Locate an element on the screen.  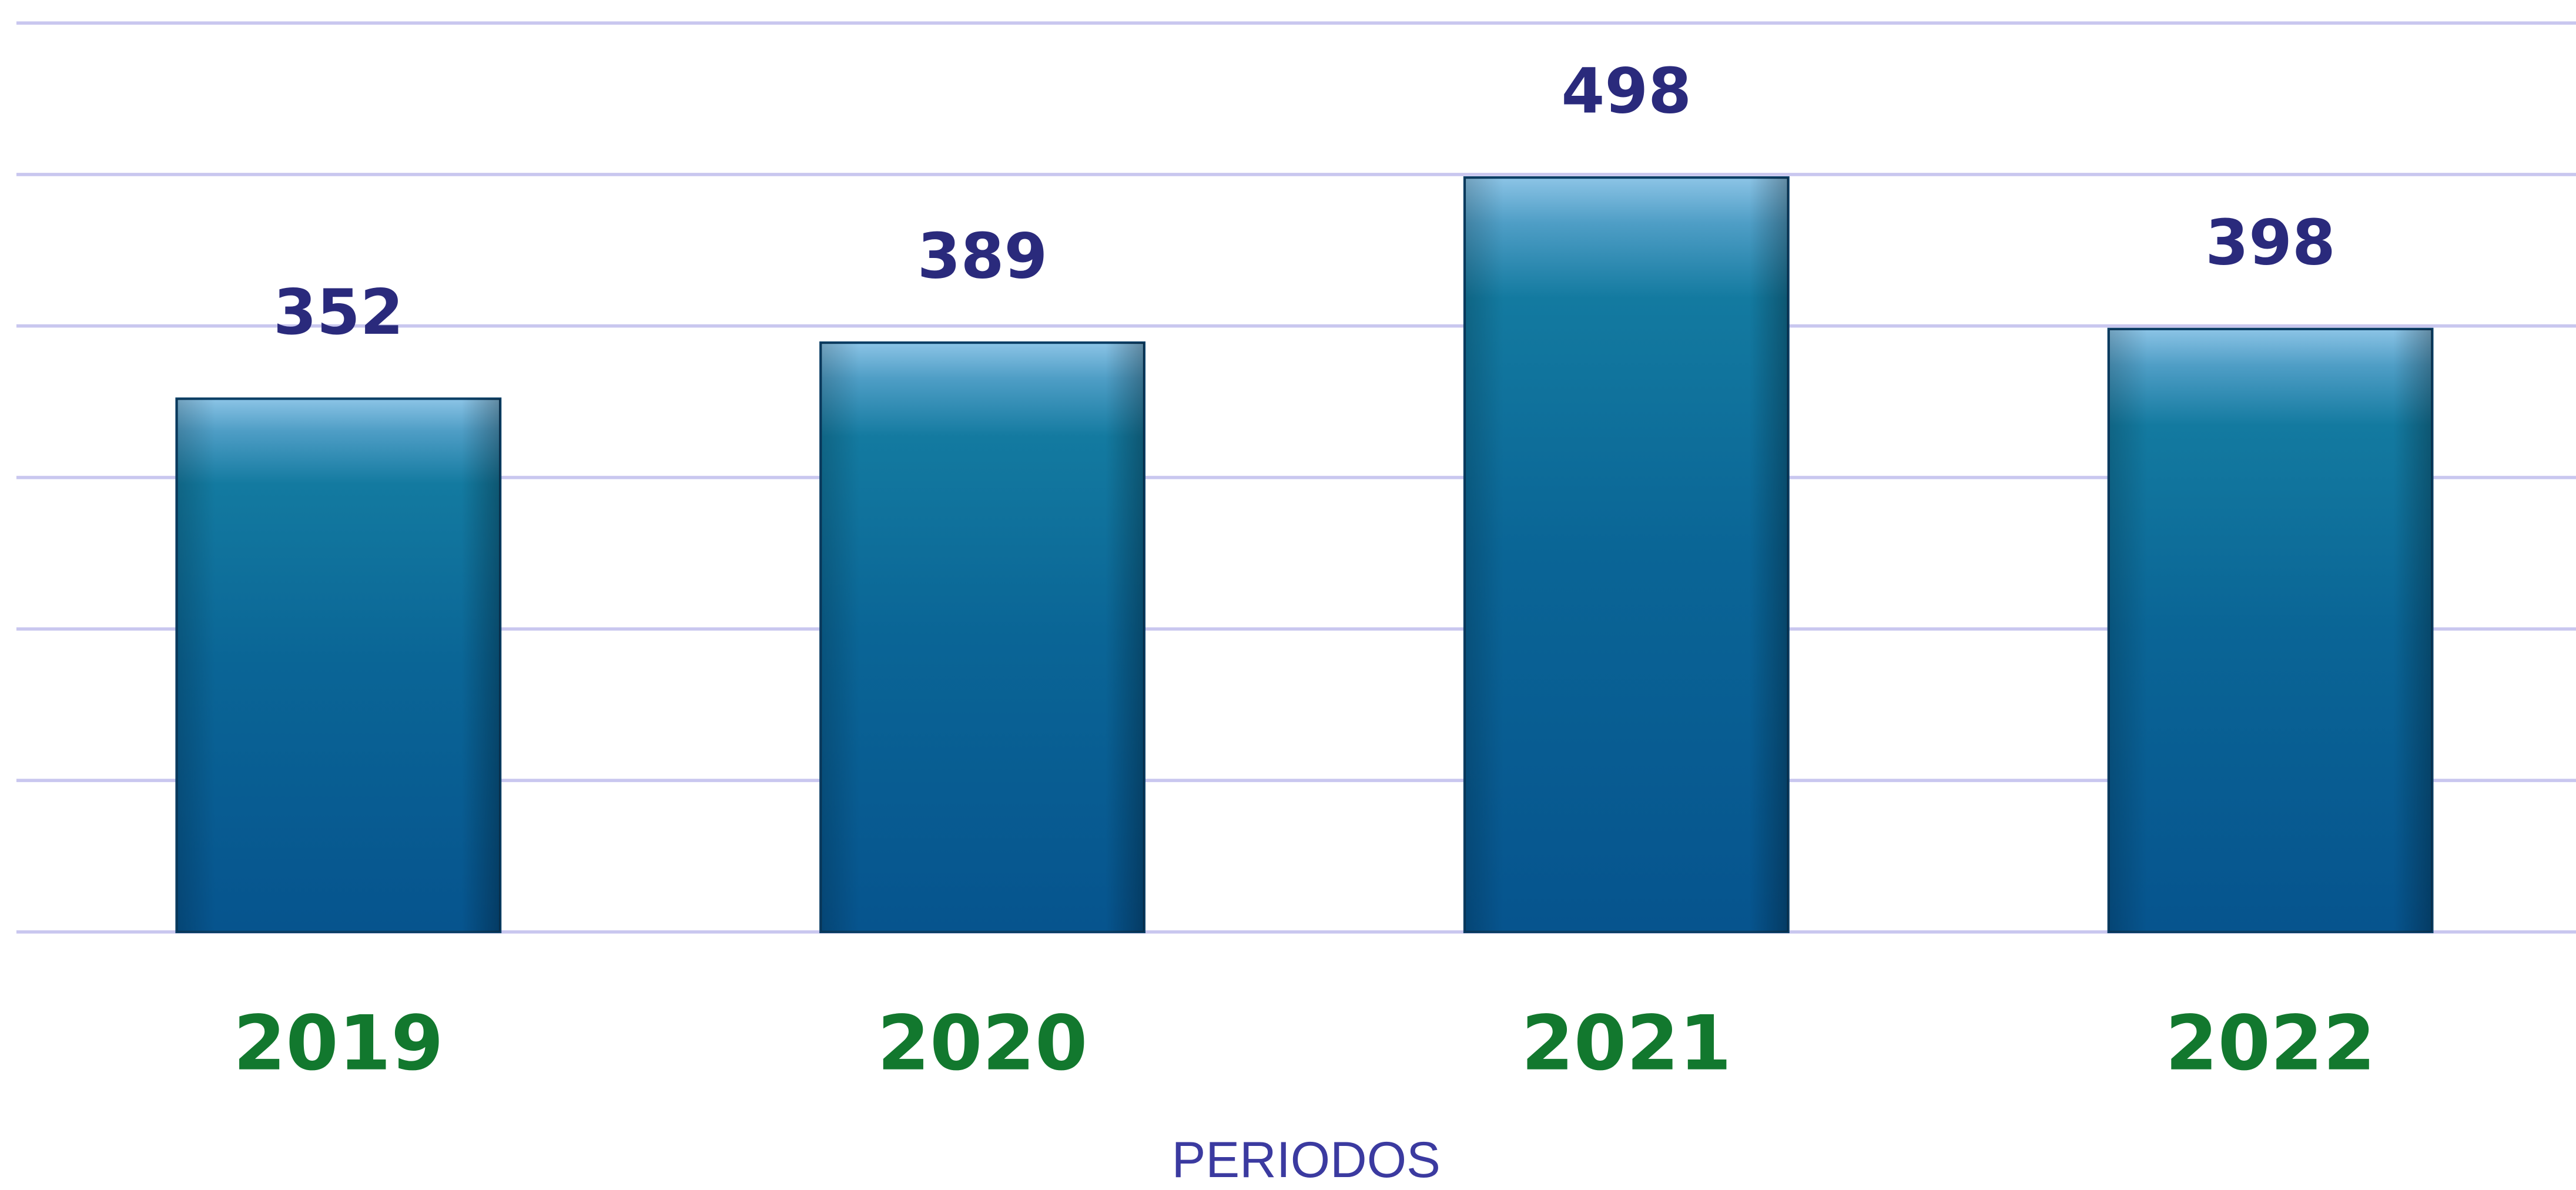
x-tick-label: 2021 is located at coordinates (1626, 1044).